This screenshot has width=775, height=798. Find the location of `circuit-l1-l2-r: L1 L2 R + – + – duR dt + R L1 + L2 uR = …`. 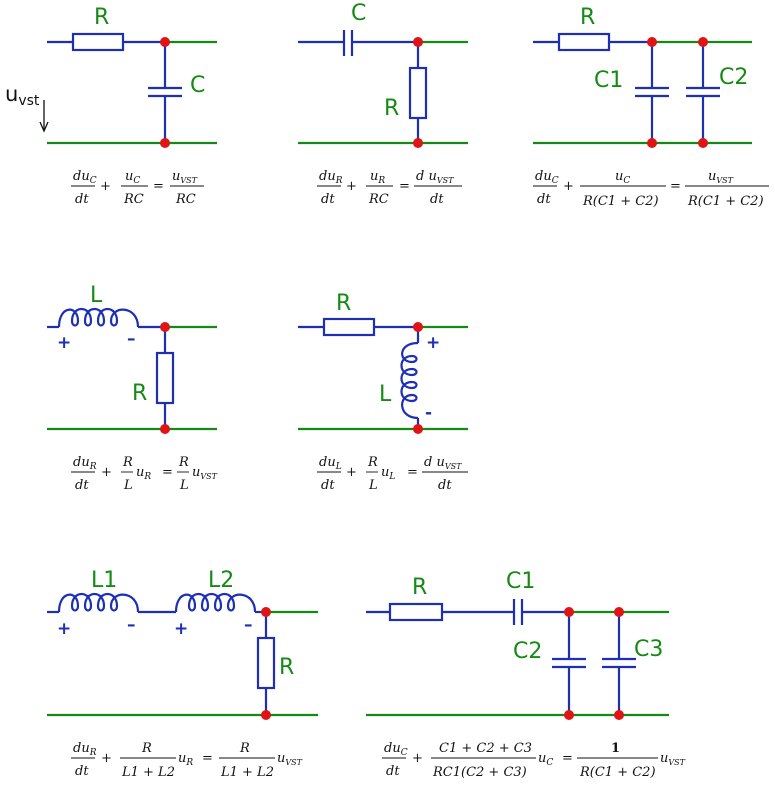

circuit-l1-l2-r: L1 L2 R + – + – duR dt + R L1 + L2 uR = … is located at coordinates (182, 674).